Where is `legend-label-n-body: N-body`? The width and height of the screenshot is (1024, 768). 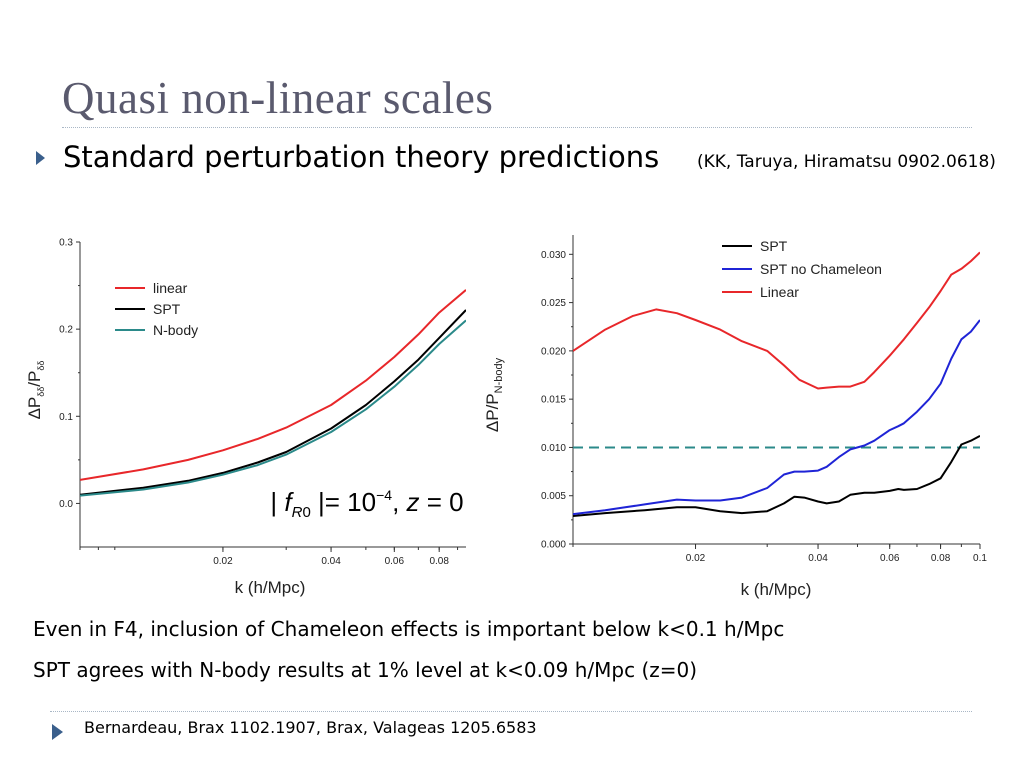 legend-label-n-body: N-body is located at coordinates (175, 330).